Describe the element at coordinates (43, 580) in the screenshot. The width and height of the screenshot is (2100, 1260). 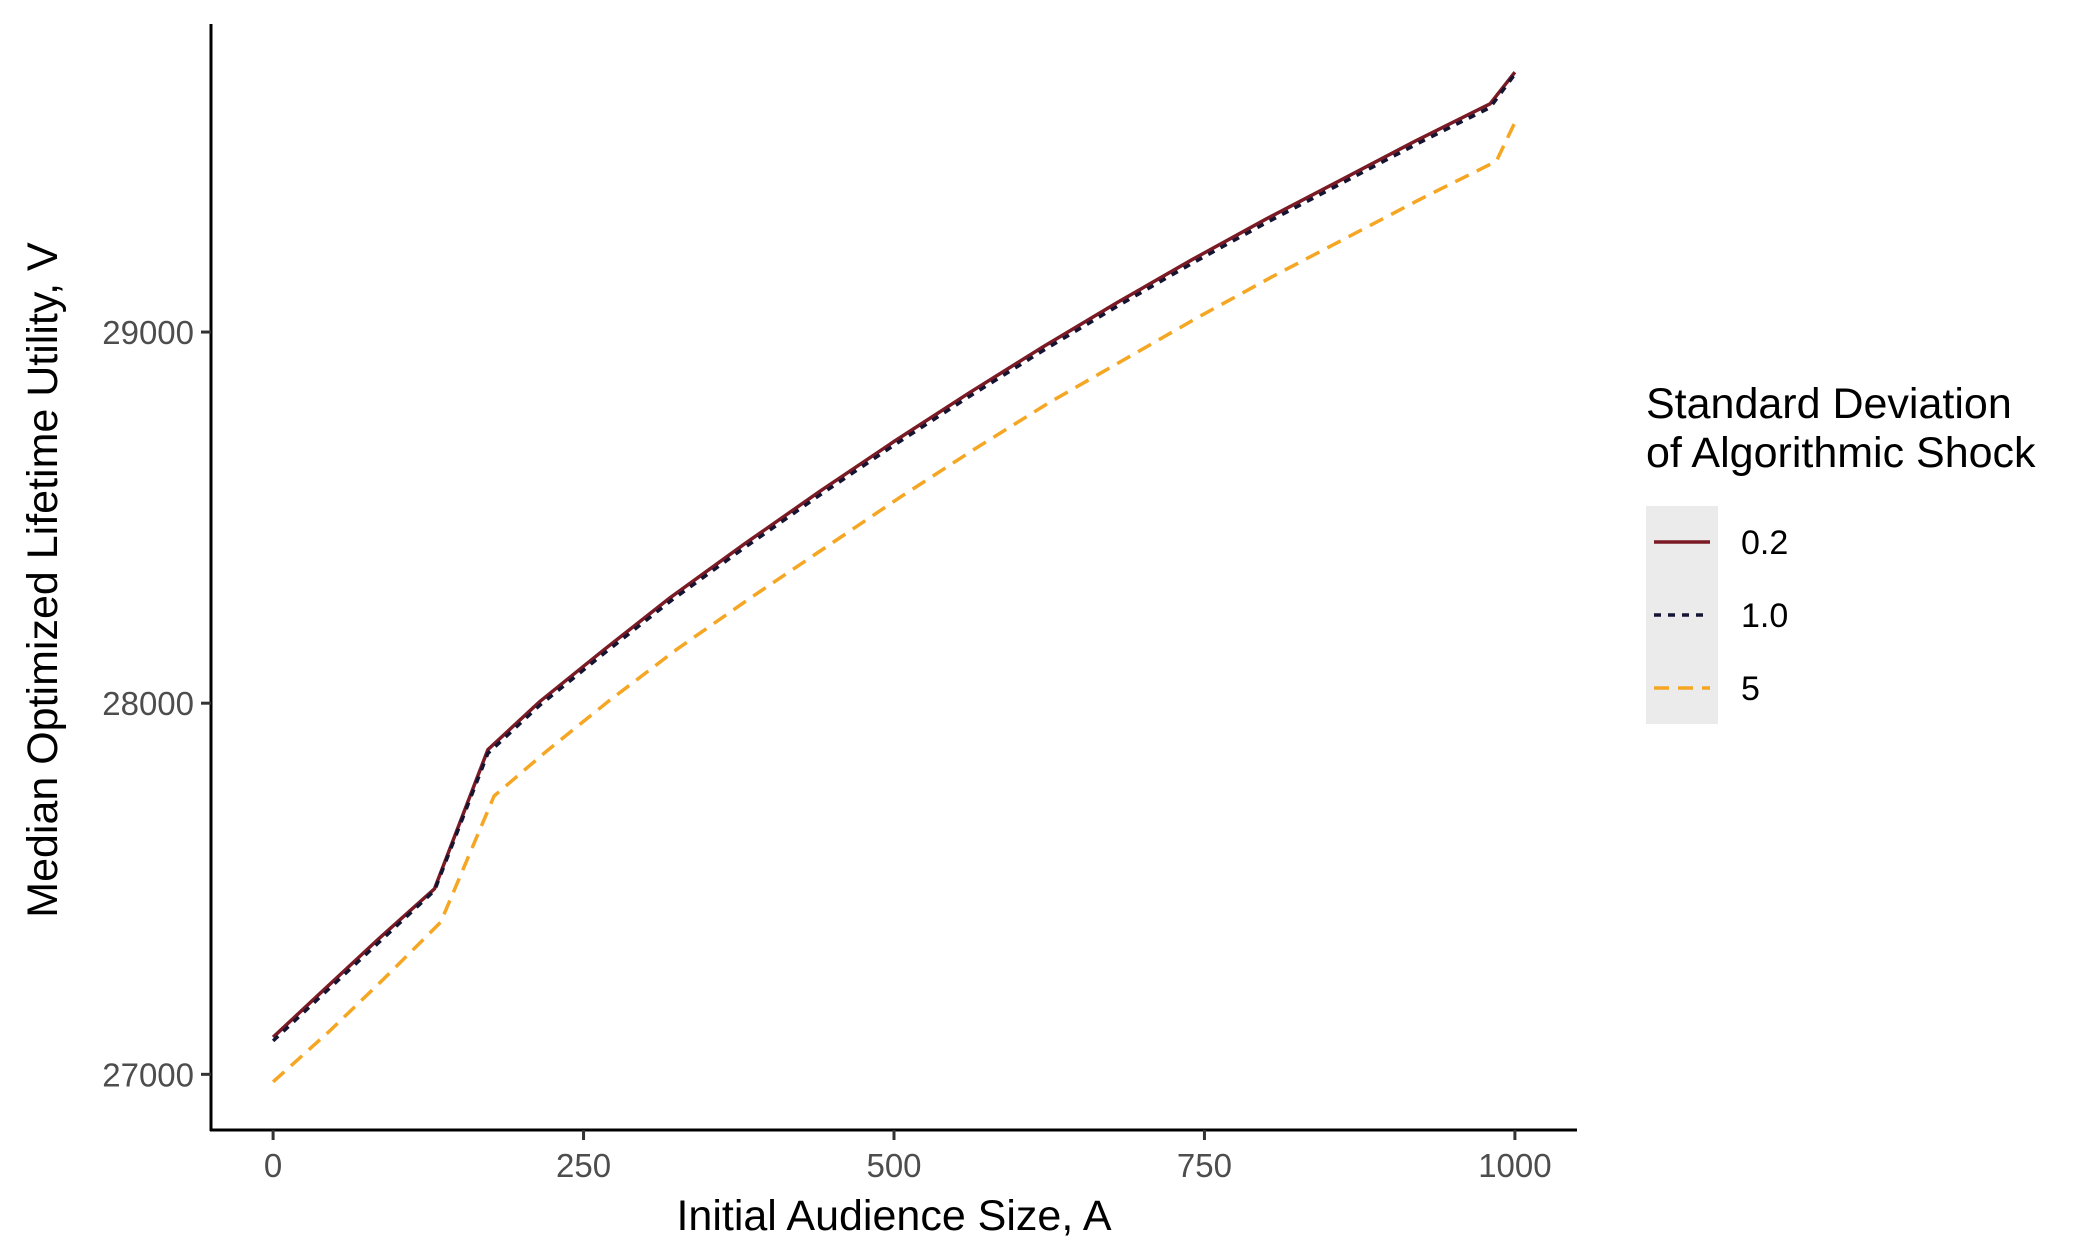
I see `y-axis-title: Median Optimized Lifetime Utility, V` at that location.